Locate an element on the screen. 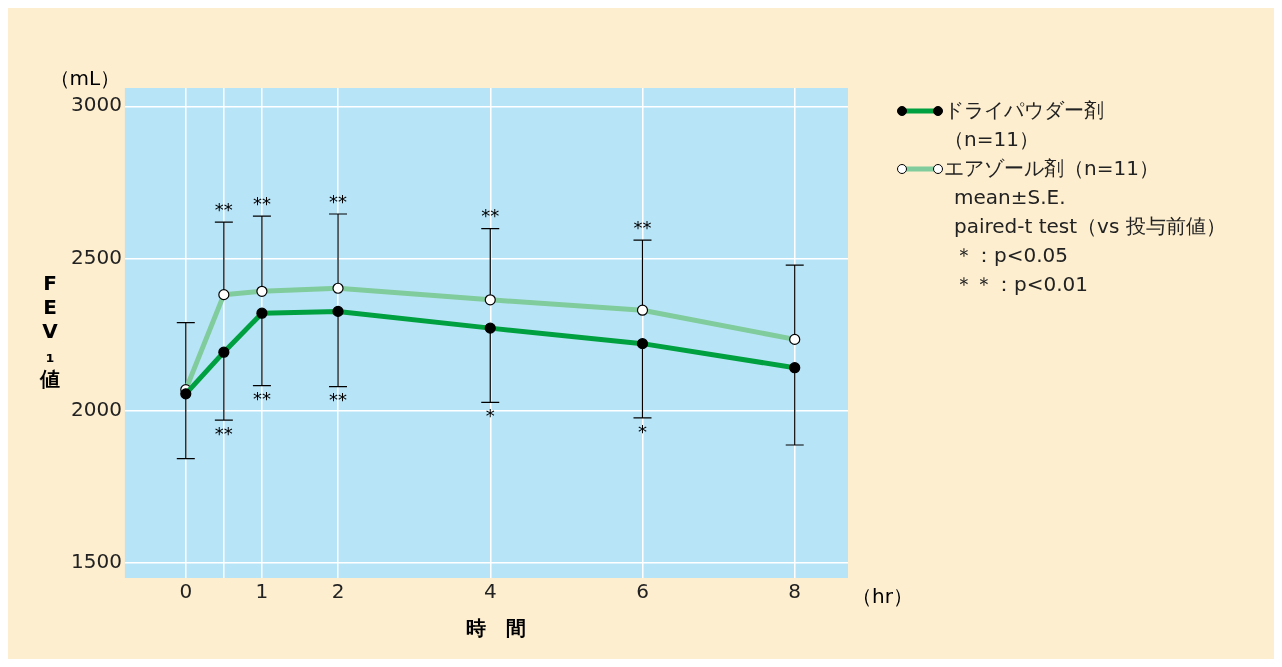 The height and width of the screenshot is (667, 1282). x-tick-label: 1 is located at coordinates (262, 591).